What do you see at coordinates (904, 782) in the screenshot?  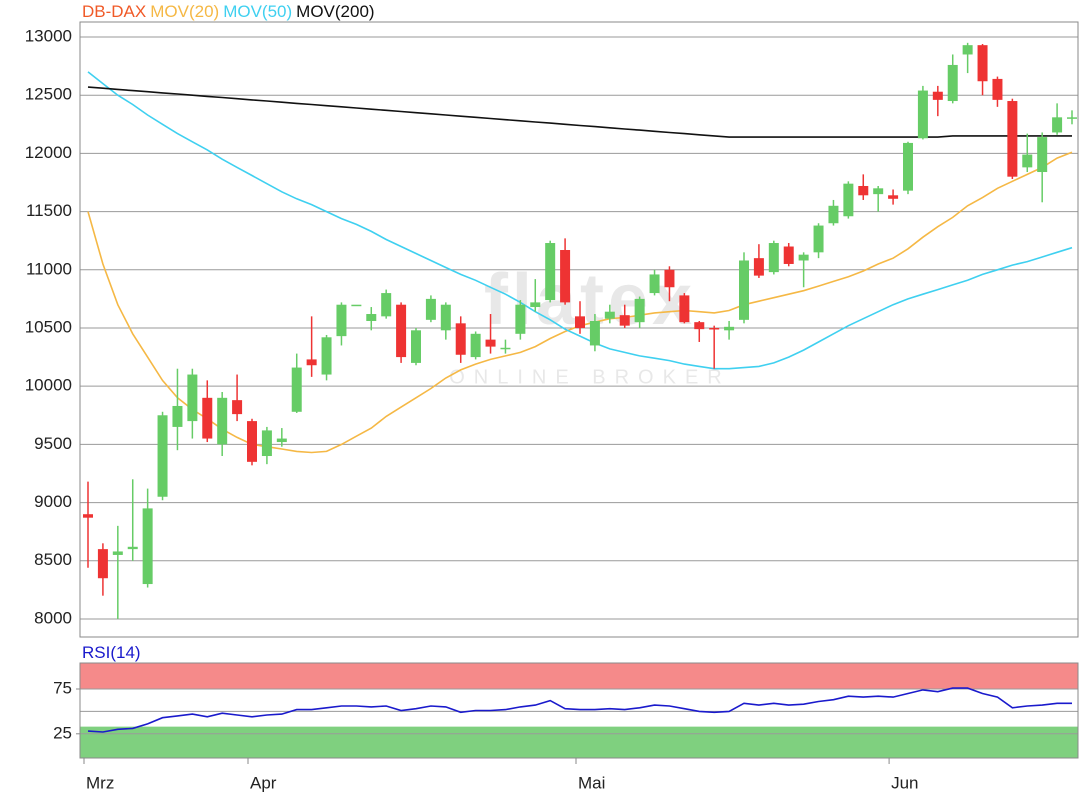 I see `x-tick-label: Jun` at bounding box center [904, 782].